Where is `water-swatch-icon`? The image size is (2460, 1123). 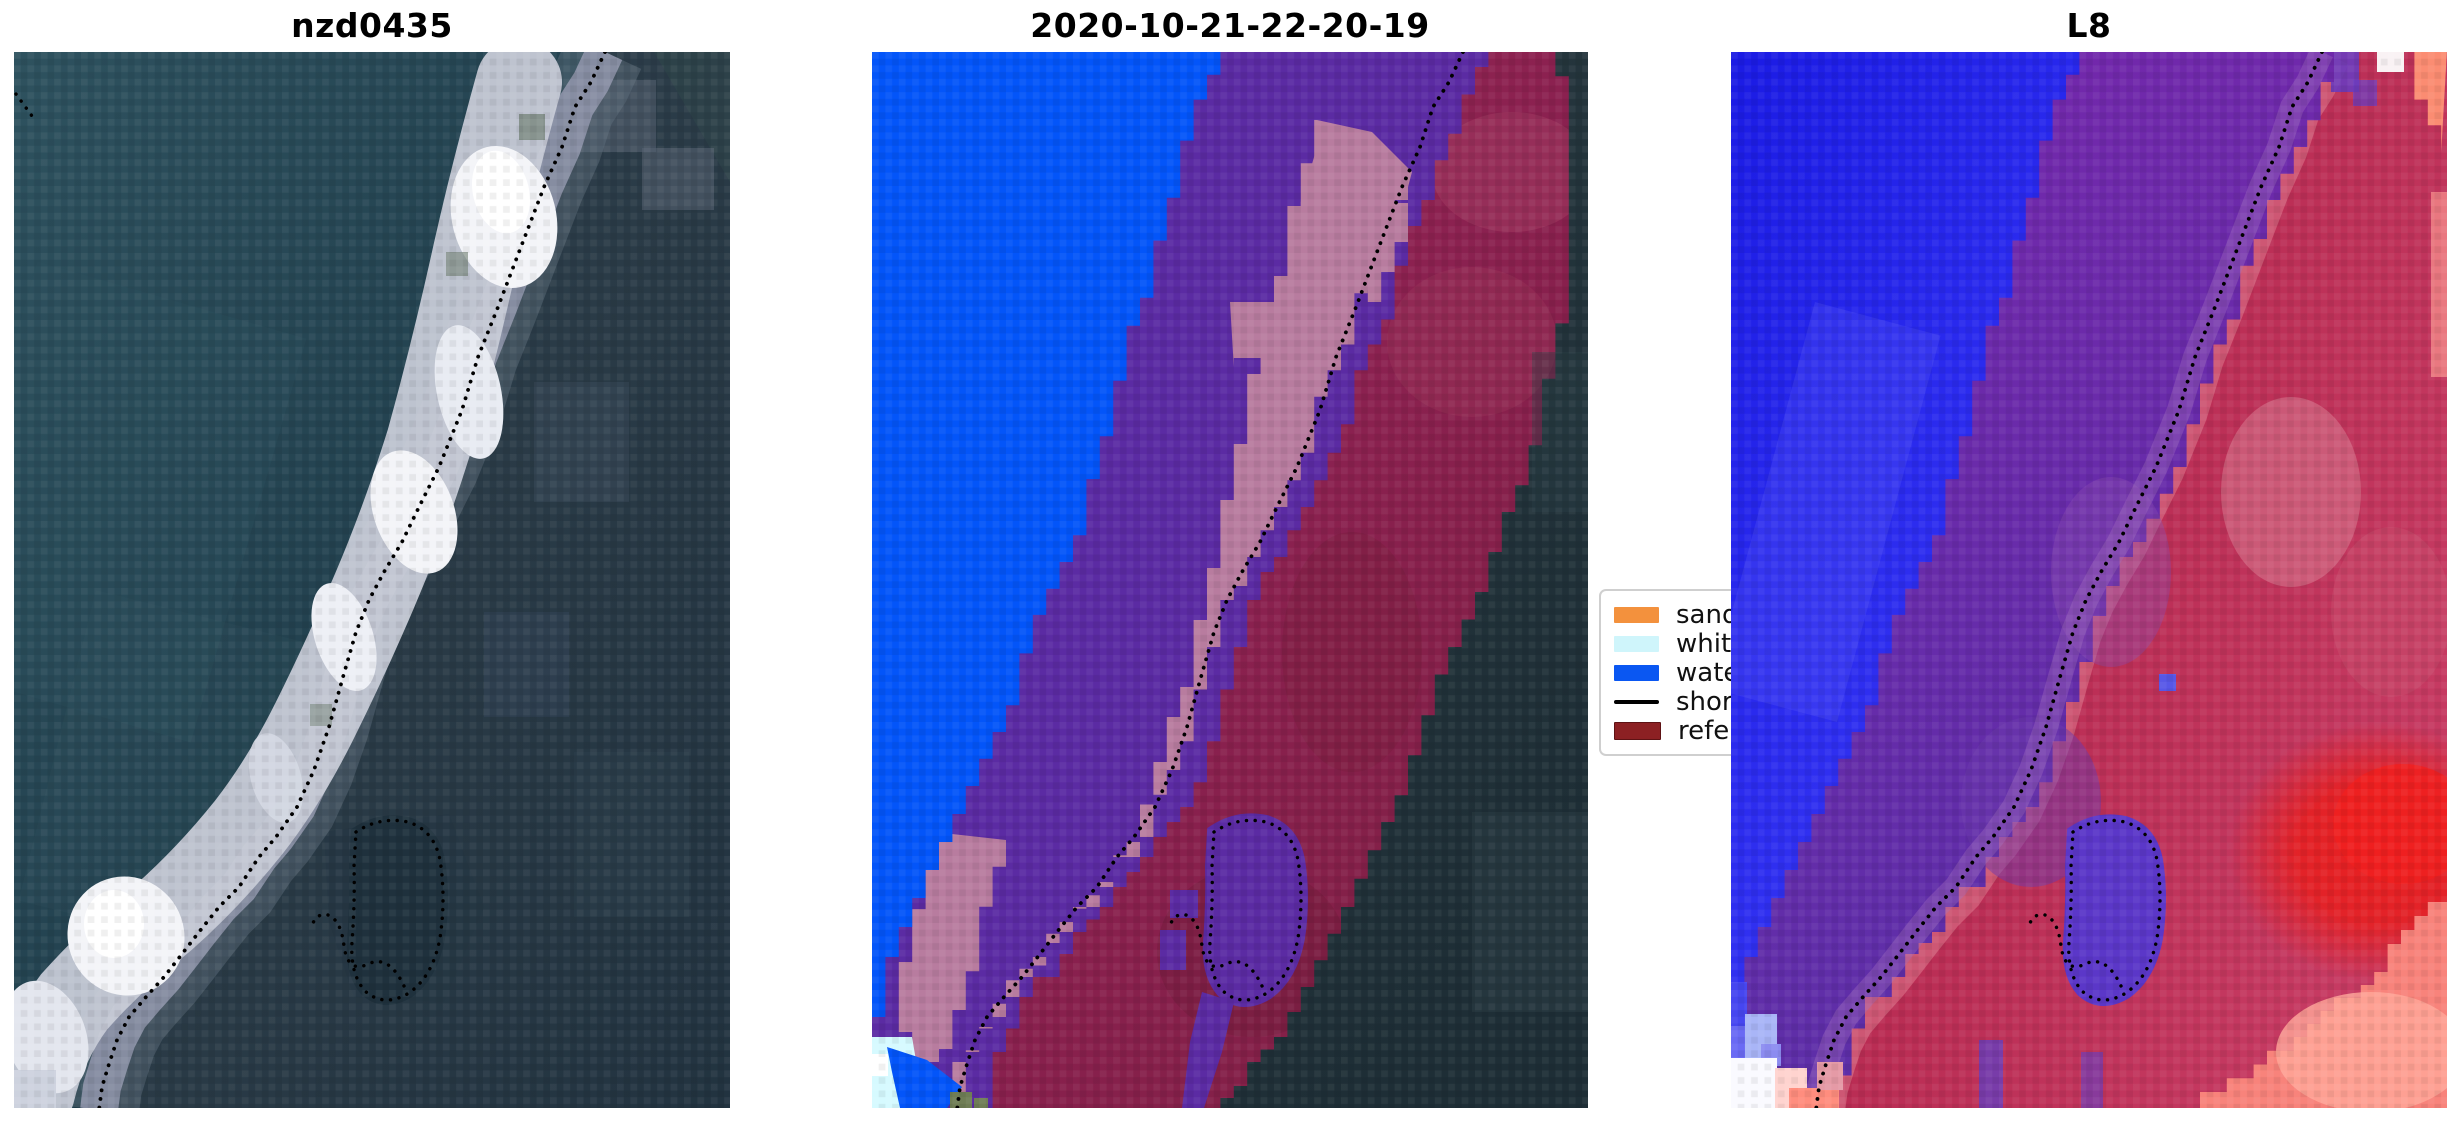 water-swatch-icon is located at coordinates (1636, 672).